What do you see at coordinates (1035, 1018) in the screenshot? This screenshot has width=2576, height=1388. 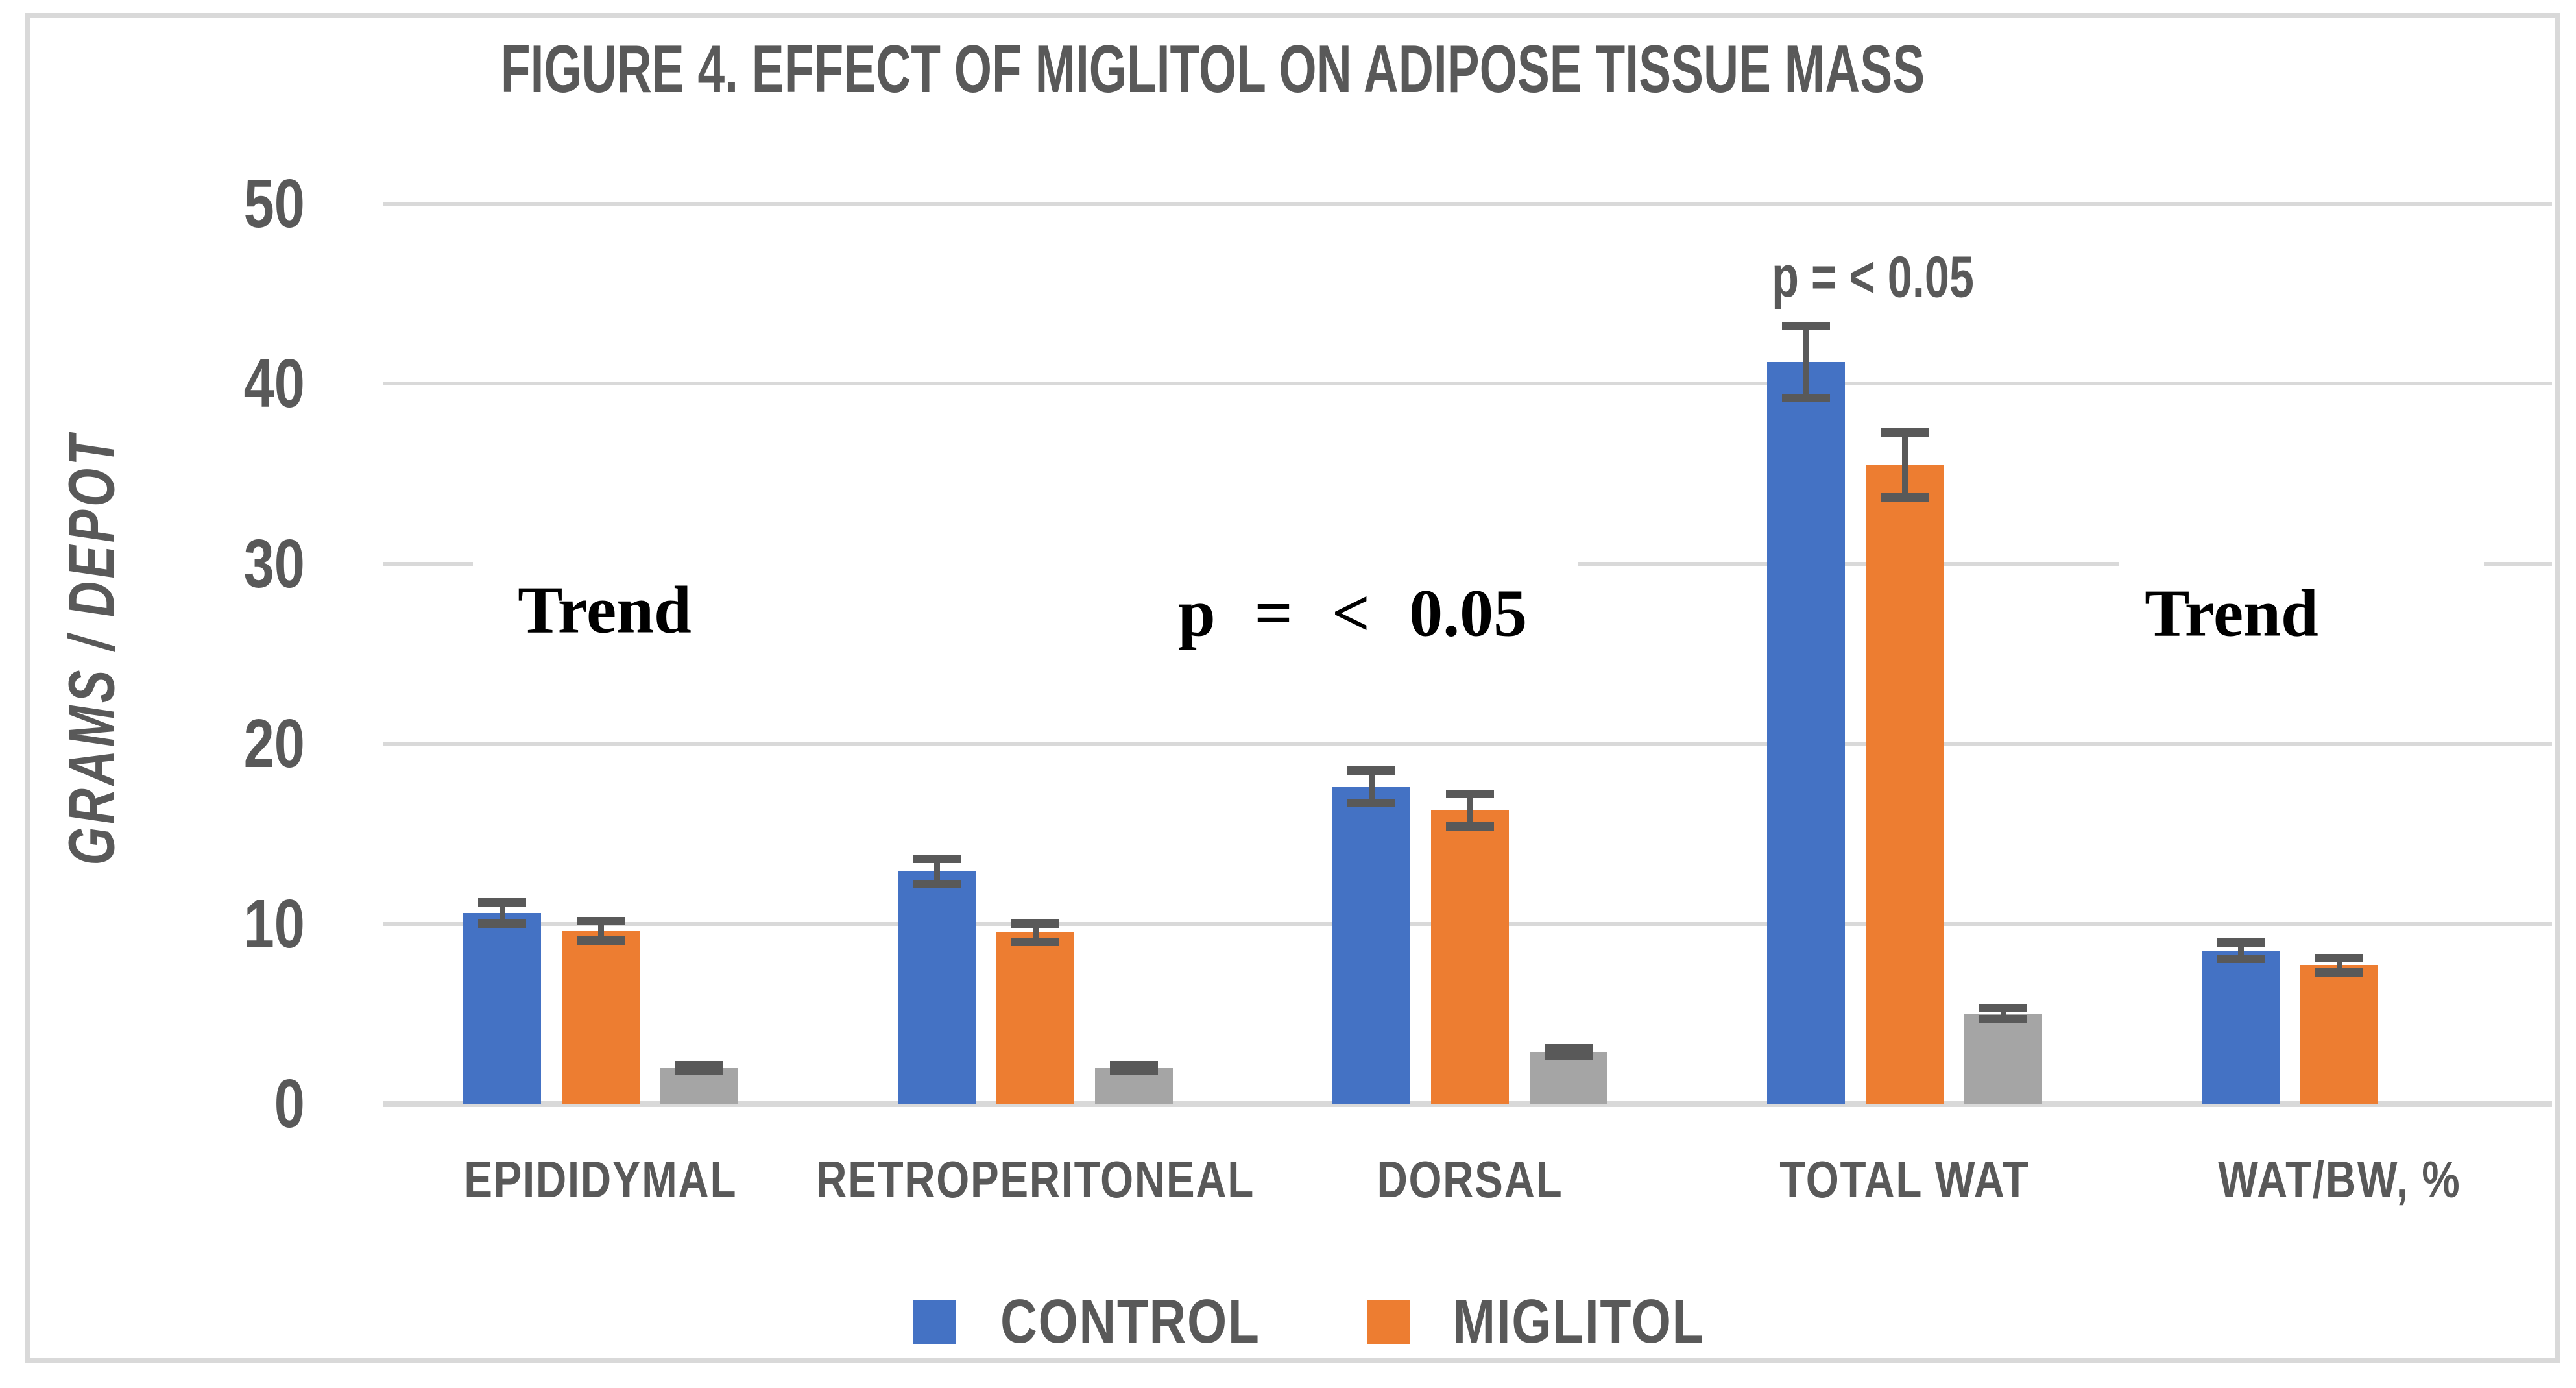 I see `bar-miglitol-retroperitoneal` at bounding box center [1035, 1018].